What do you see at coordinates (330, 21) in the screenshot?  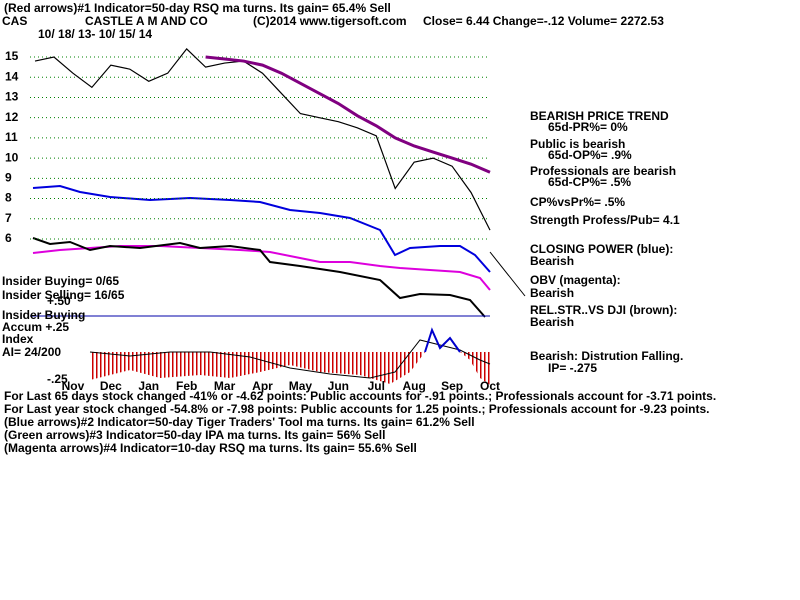 I see `copyright: (C)2014 www.tigersoft.com` at bounding box center [330, 21].